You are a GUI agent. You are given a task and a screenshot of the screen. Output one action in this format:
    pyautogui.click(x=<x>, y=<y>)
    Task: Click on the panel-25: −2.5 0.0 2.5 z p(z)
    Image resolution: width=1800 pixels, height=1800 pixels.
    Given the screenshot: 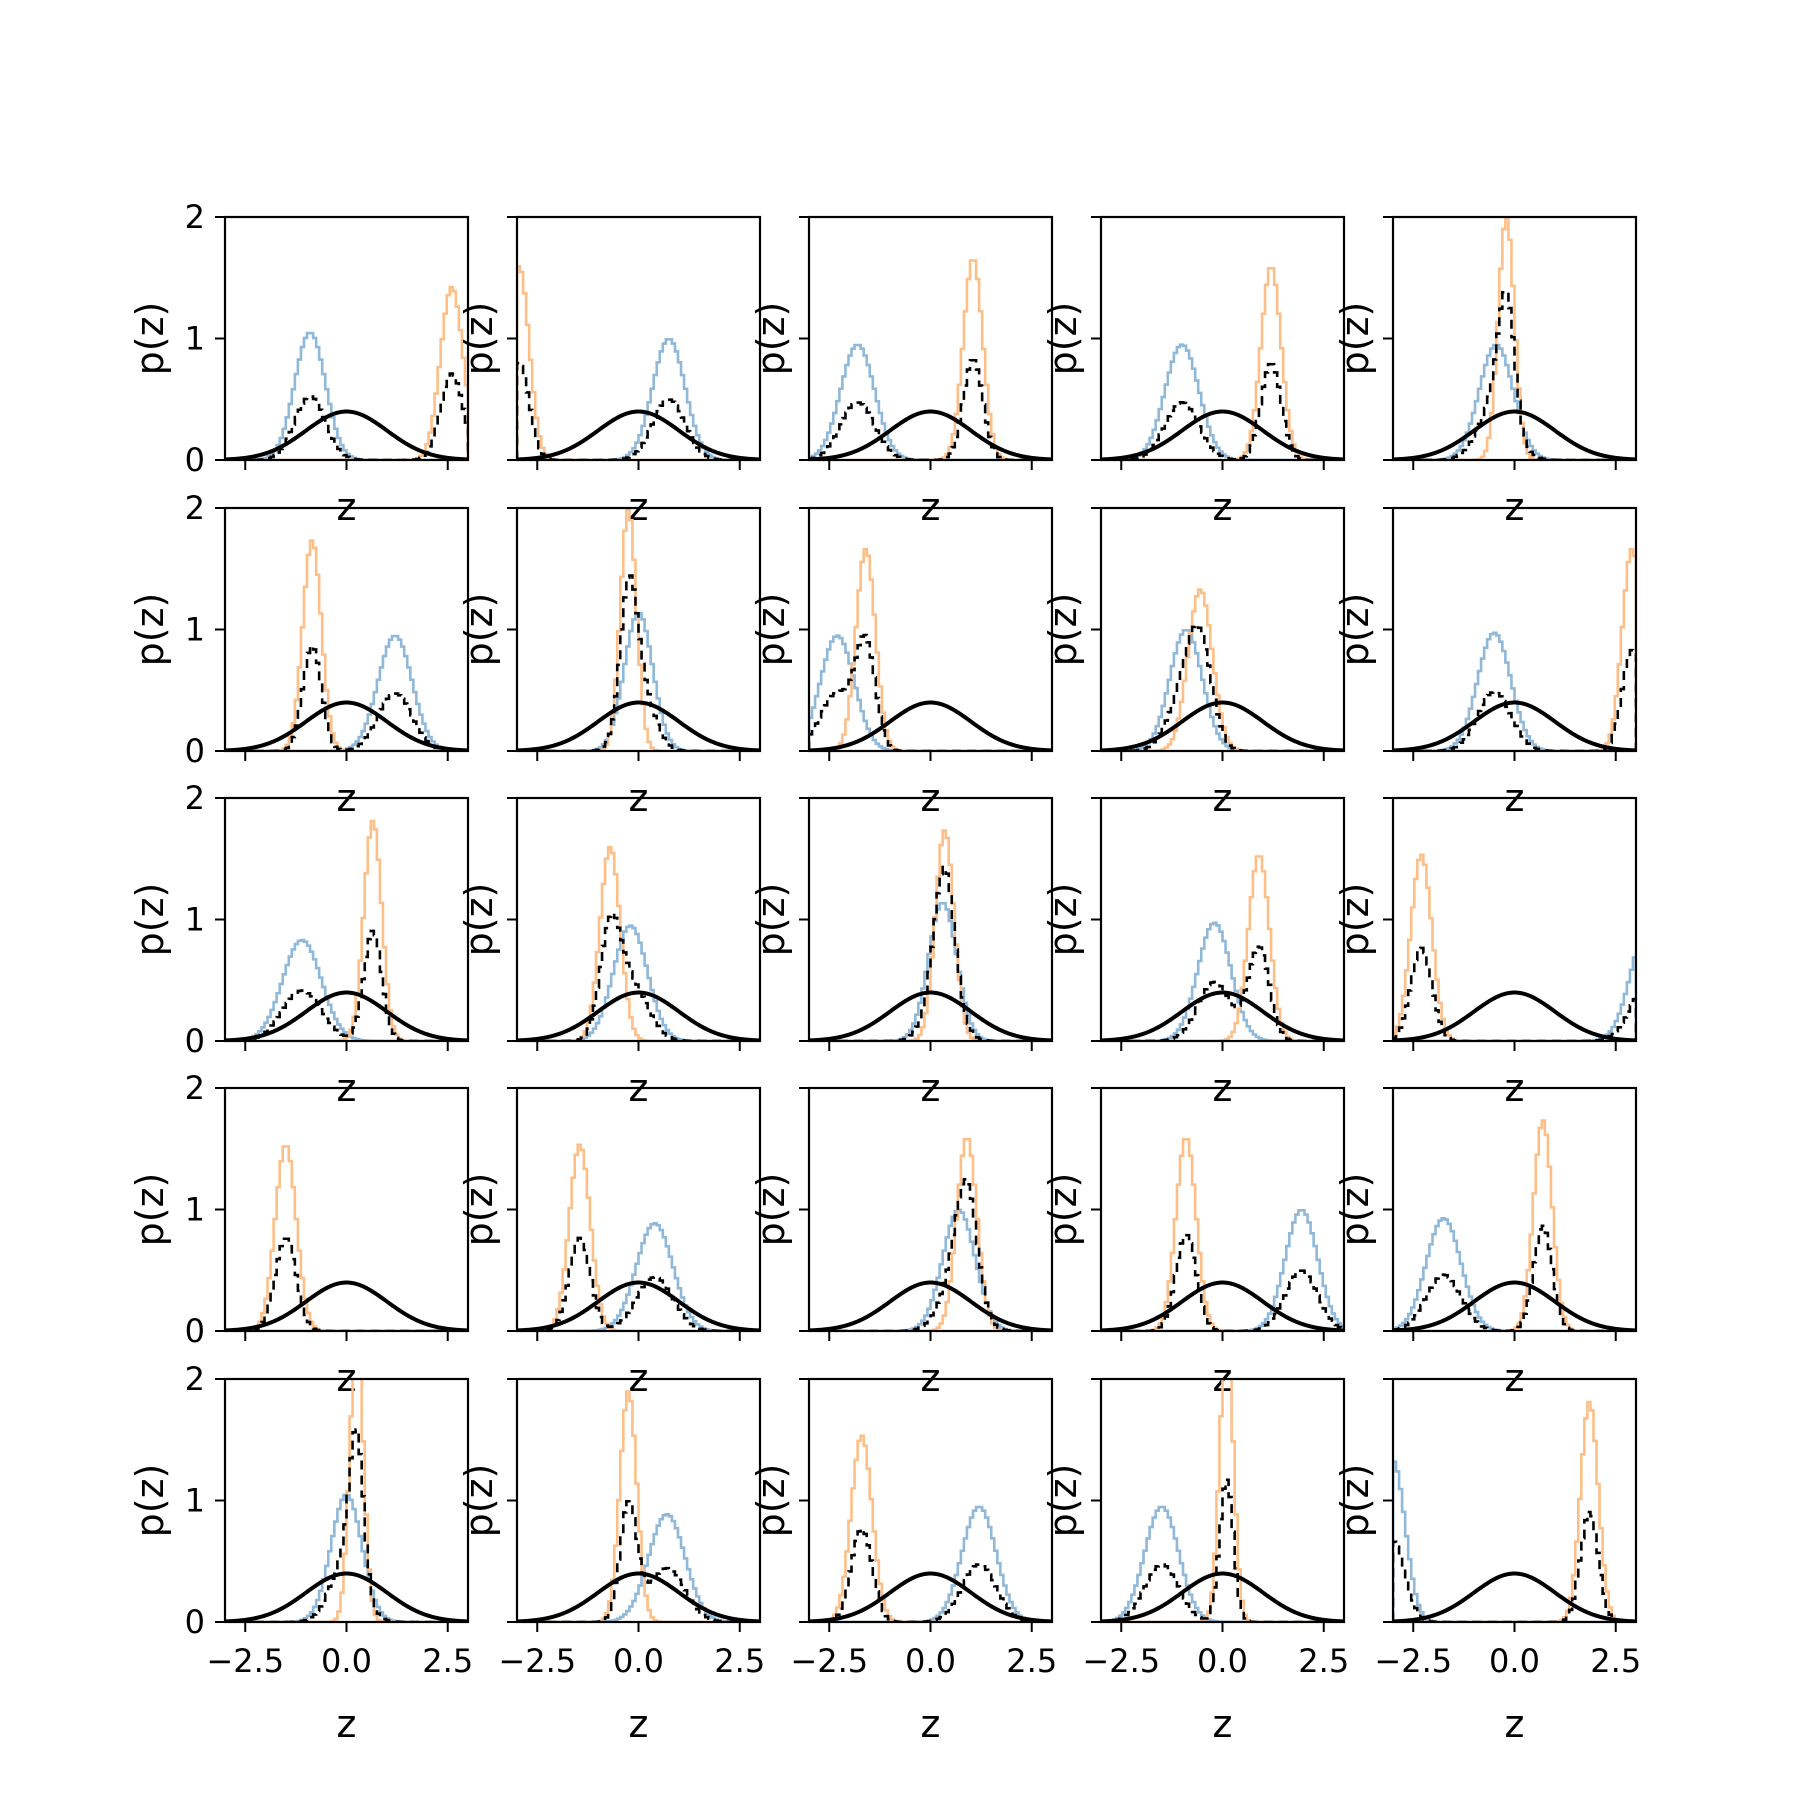 What is the action you would take?
    pyautogui.click(x=1487, y=1561)
    